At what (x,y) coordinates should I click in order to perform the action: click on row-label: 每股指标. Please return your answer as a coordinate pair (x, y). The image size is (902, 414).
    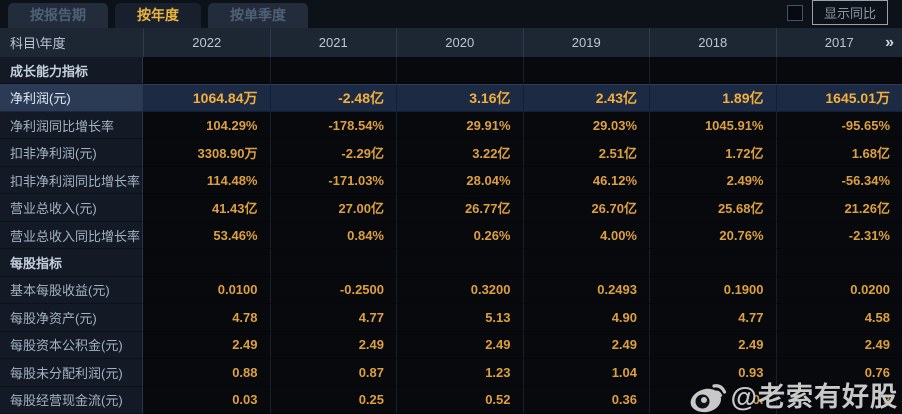
    Looking at the image, I should click on (71, 263).